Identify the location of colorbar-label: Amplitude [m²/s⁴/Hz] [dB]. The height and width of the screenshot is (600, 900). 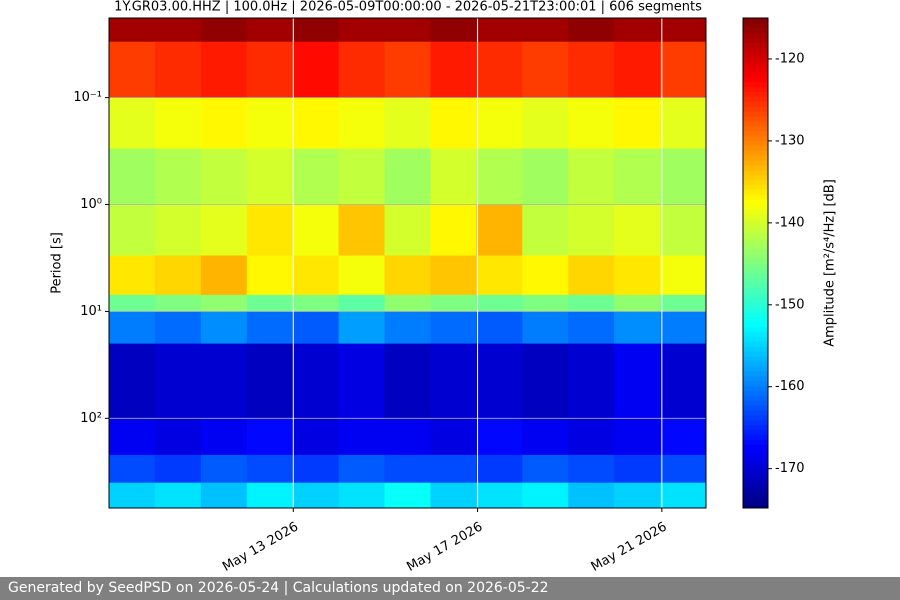
(830, 263).